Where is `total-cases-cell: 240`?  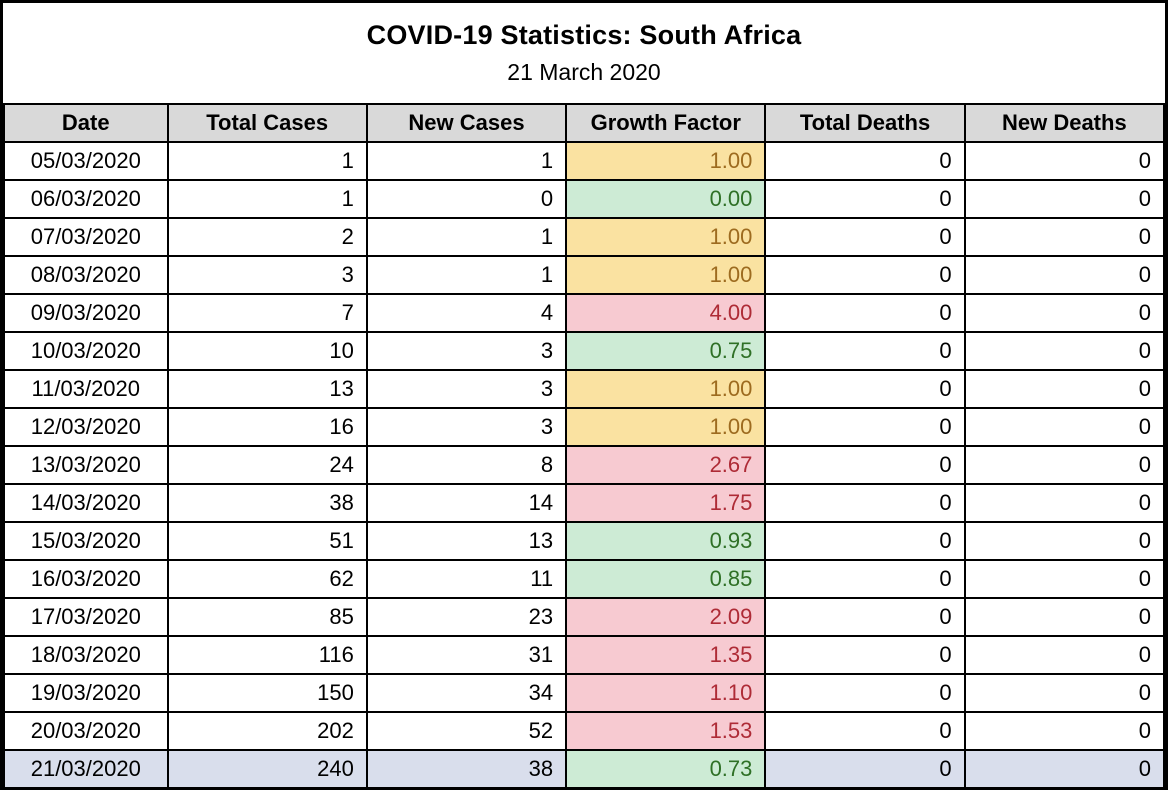
total-cases-cell: 240 is located at coordinates (267, 768).